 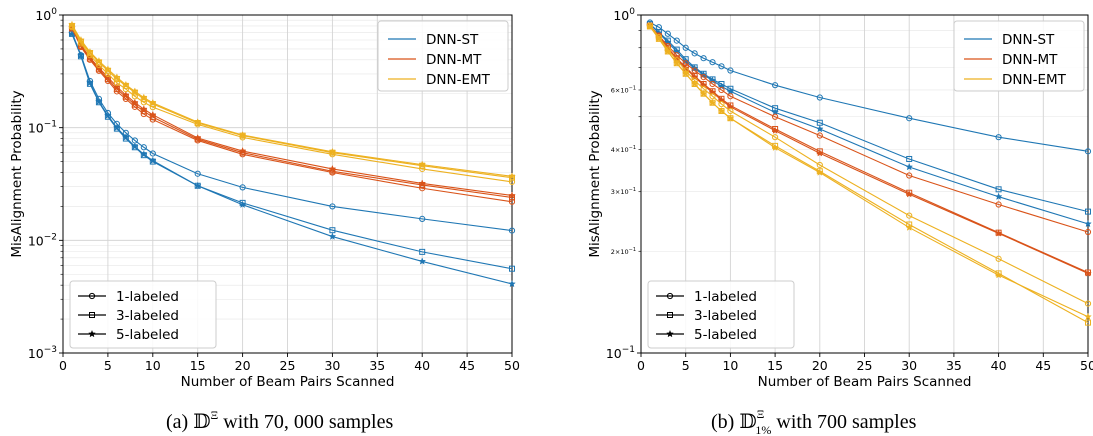 What do you see at coordinates (623, 191) in the screenshot?
I see `y-tick-label: 3×10⁻¹` at bounding box center [623, 191].